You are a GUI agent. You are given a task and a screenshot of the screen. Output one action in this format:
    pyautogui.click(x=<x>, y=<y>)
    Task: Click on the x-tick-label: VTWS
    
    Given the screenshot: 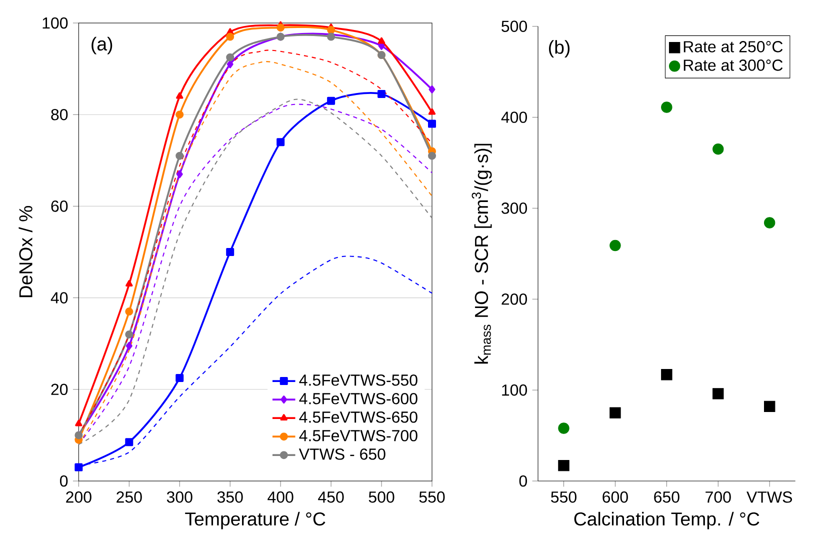 What is the action you would take?
    pyautogui.click(x=769, y=497)
    